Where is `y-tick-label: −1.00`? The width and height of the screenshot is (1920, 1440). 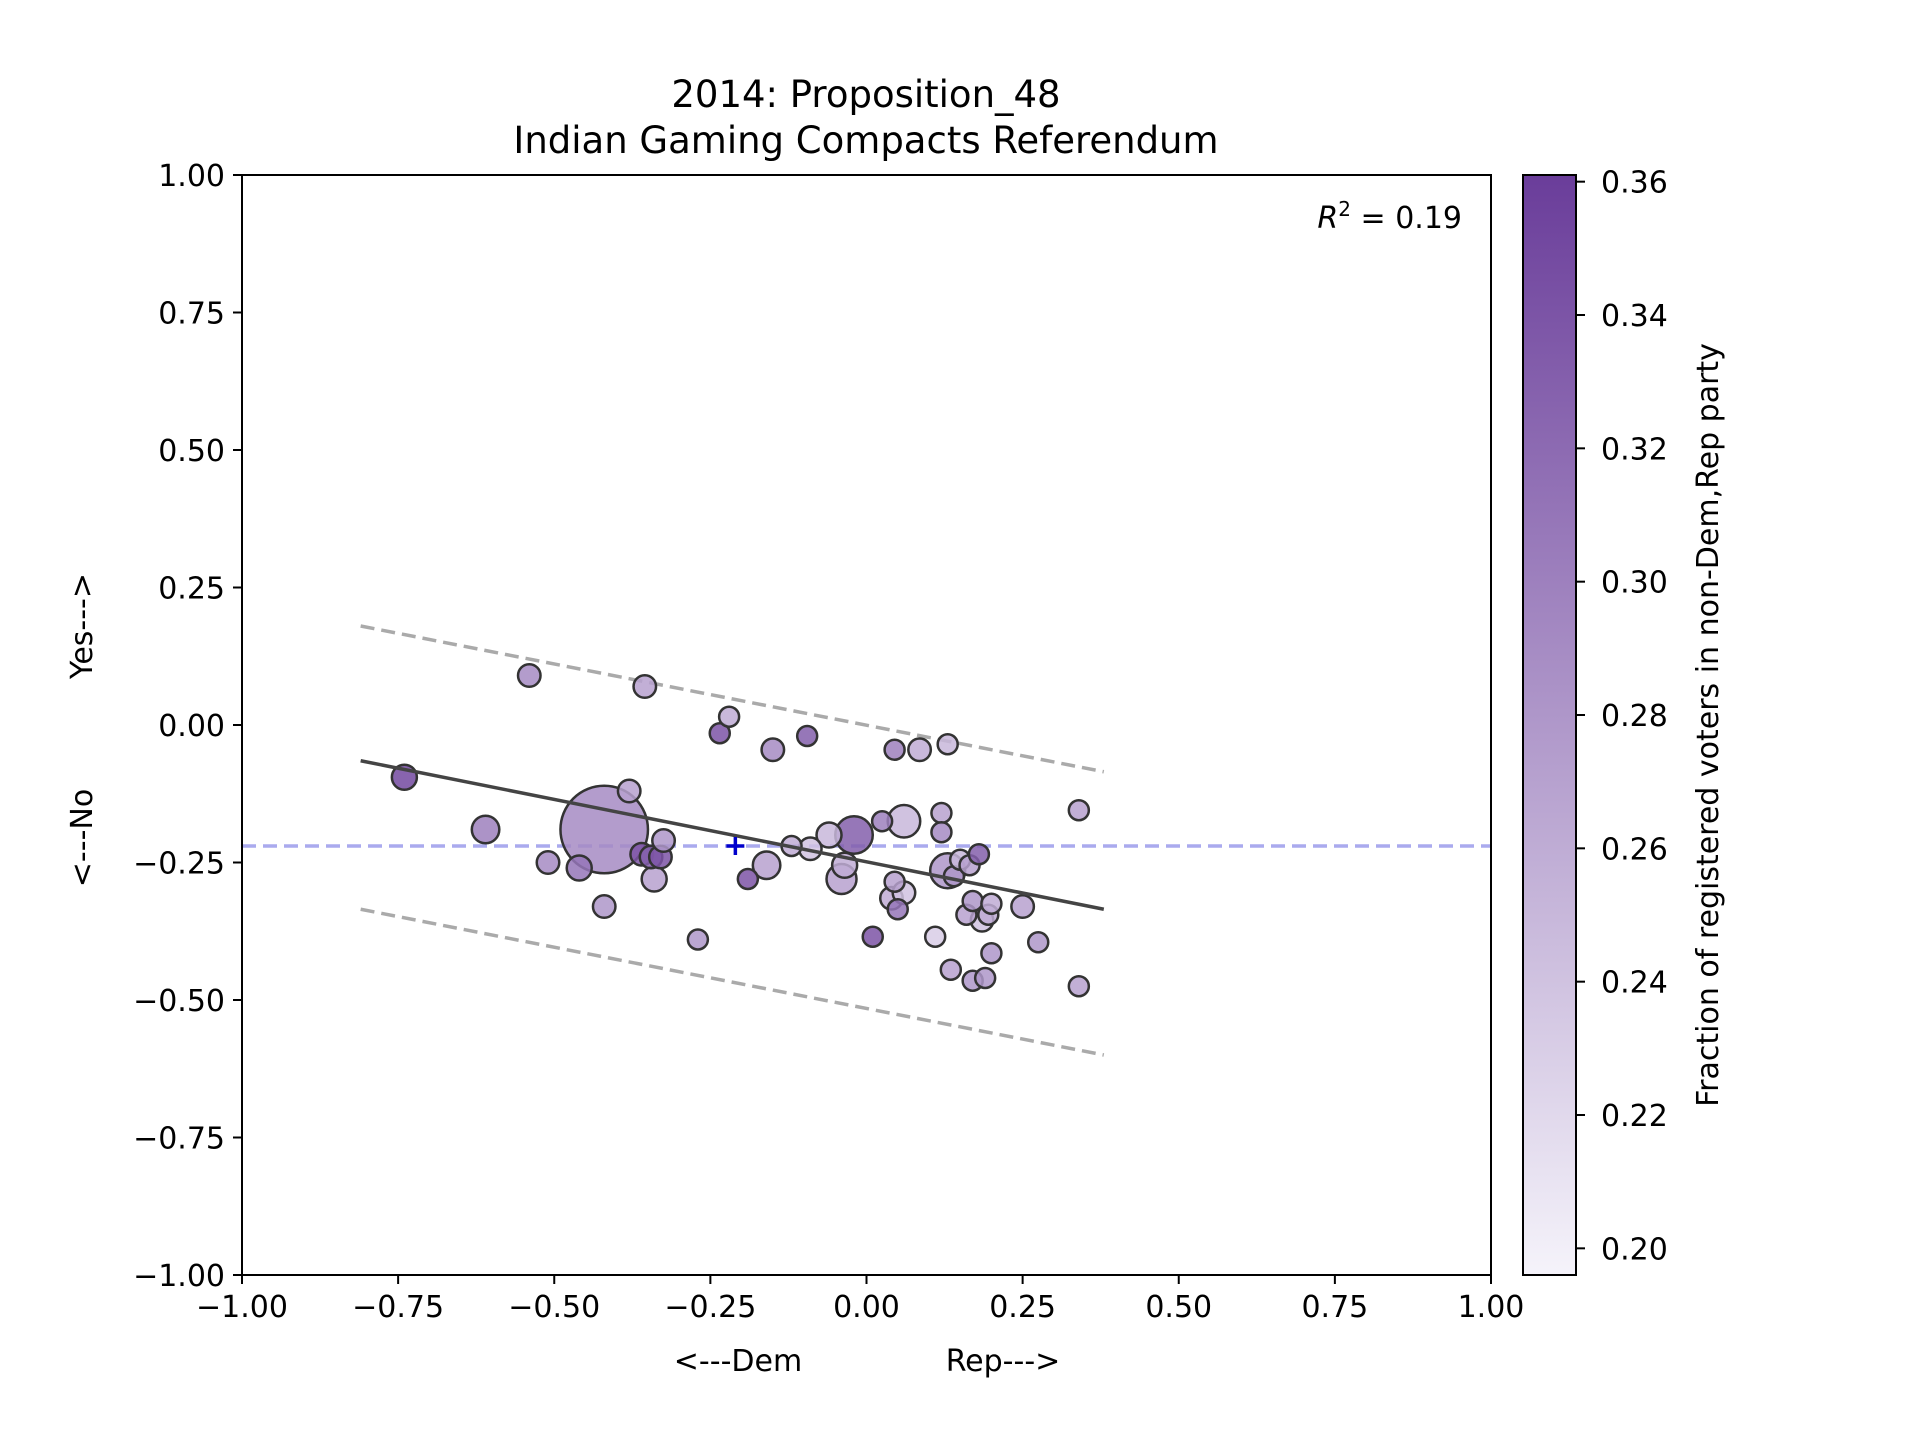 y-tick-label: −1.00 is located at coordinates (179, 1276).